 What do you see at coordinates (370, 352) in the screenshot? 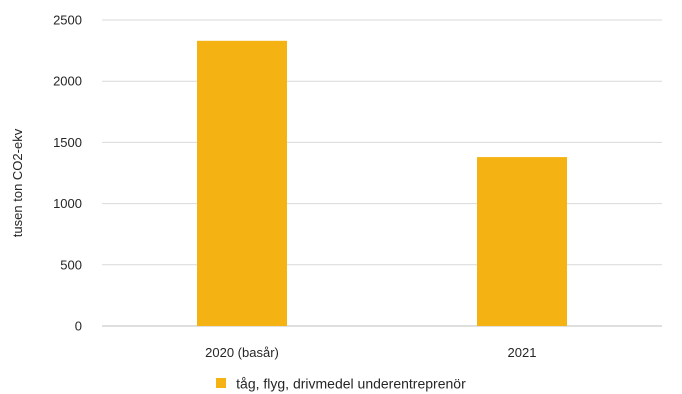
I see `x-tick-labels: 2020 (basår) 2021` at bounding box center [370, 352].